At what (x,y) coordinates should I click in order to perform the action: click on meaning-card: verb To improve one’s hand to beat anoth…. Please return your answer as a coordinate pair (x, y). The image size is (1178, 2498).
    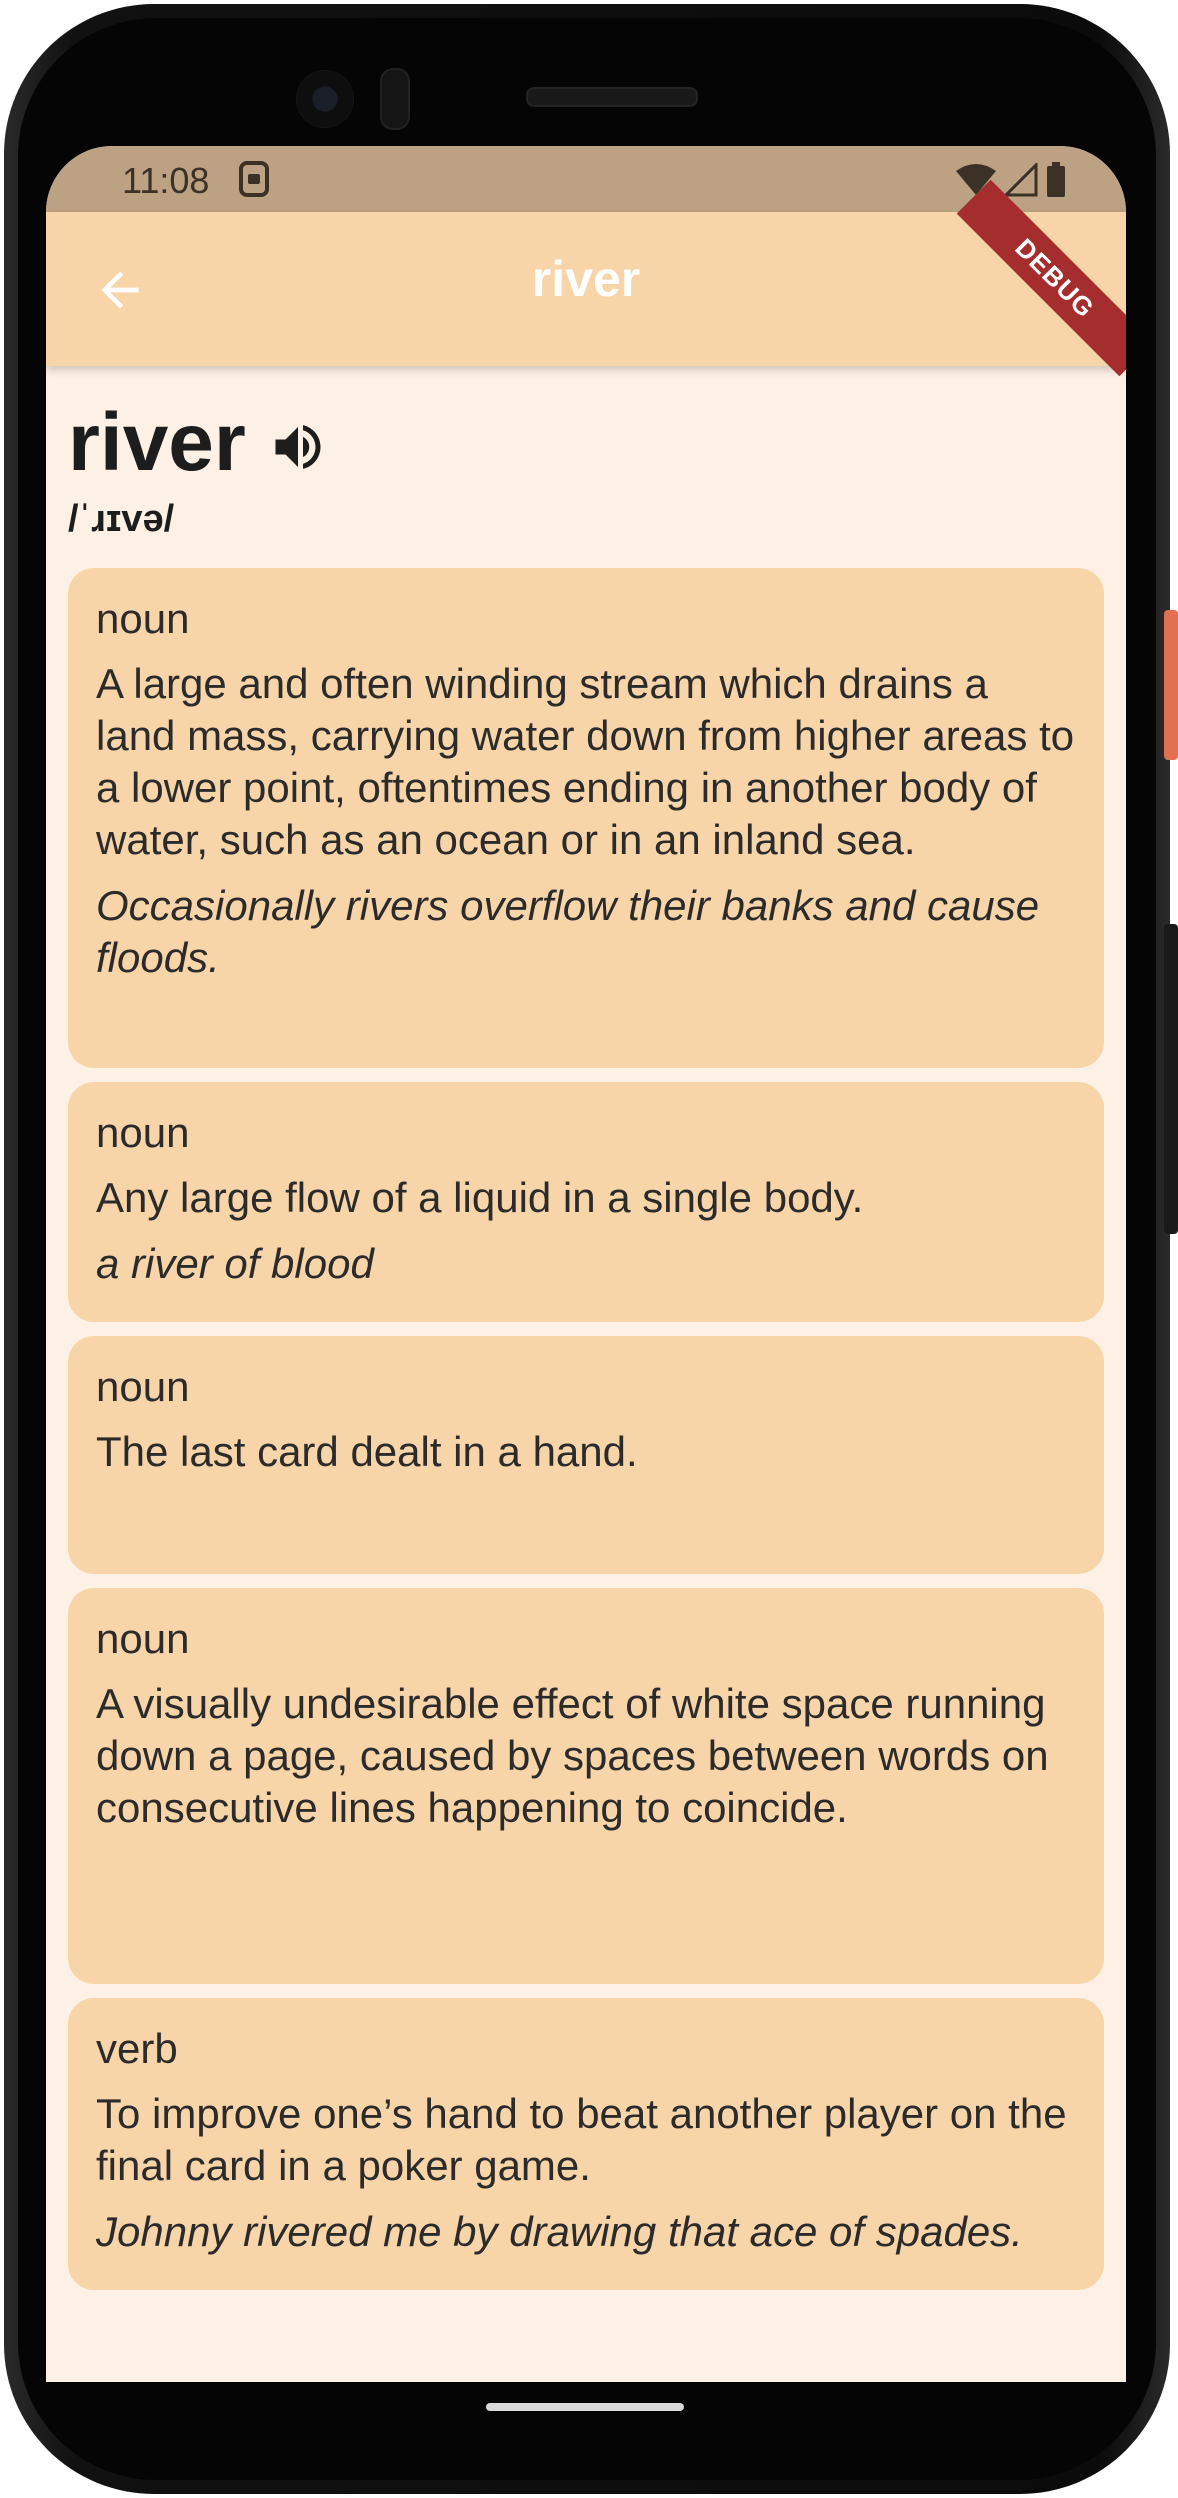
    Looking at the image, I should click on (586, 2144).